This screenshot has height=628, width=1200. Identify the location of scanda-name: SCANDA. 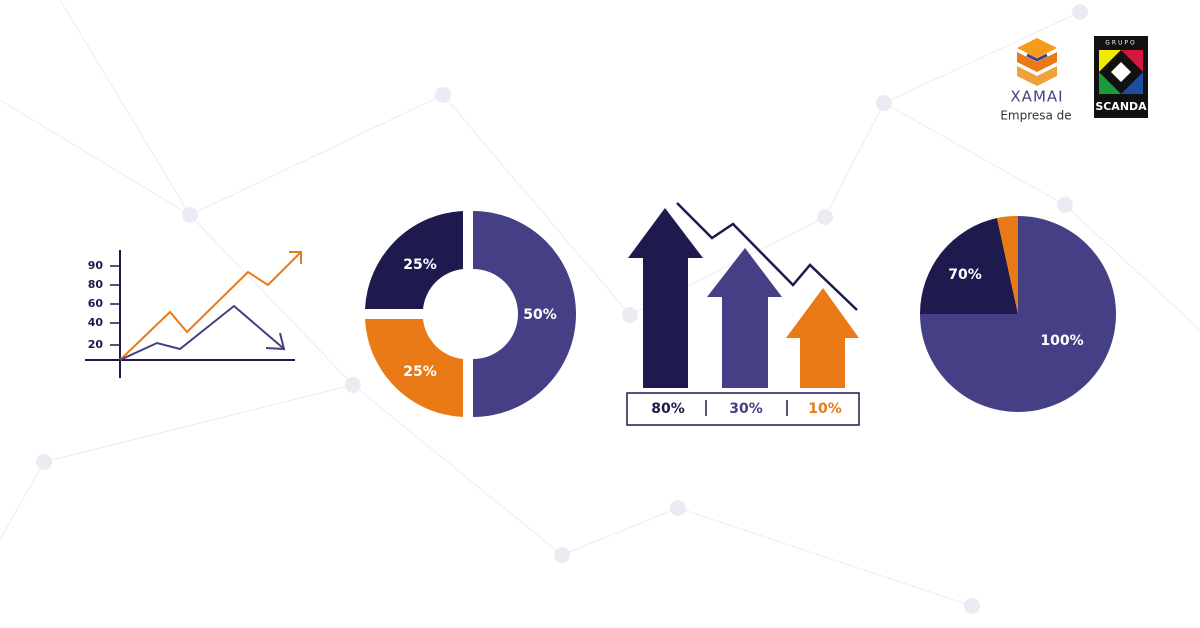
(1121, 106).